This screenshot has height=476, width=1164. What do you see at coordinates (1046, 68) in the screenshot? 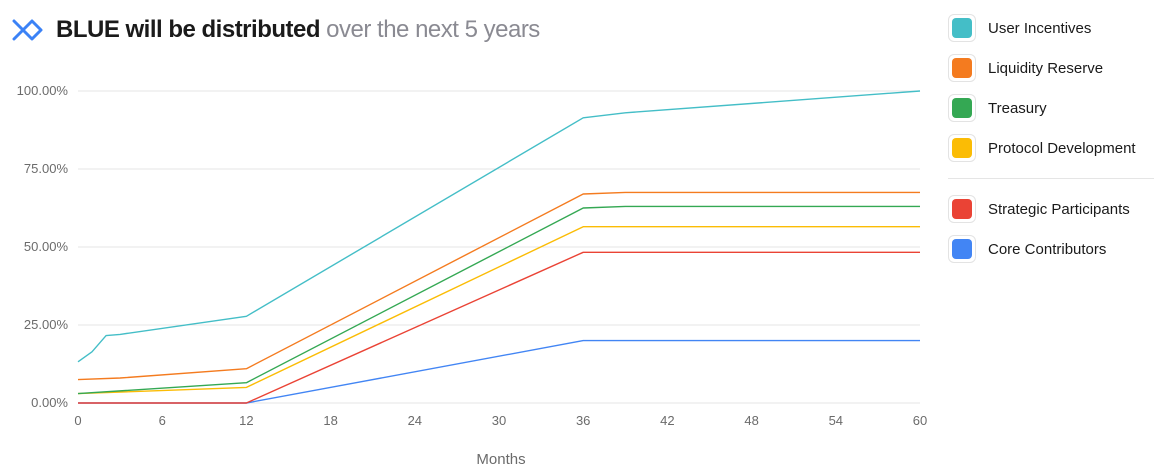
I see `legend-label: Liquidity Reserve` at bounding box center [1046, 68].